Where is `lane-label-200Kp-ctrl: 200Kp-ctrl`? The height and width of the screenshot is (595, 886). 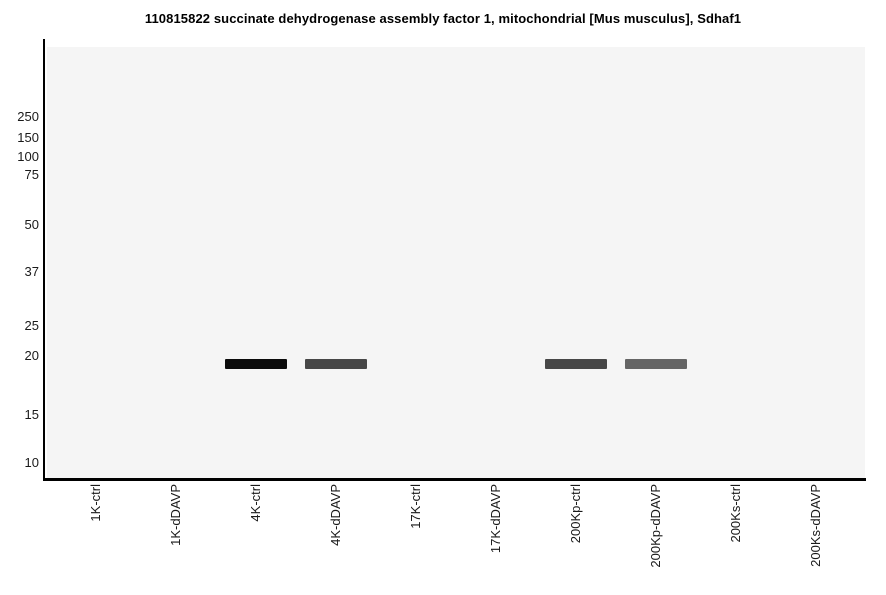 lane-label-200Kp-ctrl: 200Kp-ctrl is located at coordinates (575, 514).